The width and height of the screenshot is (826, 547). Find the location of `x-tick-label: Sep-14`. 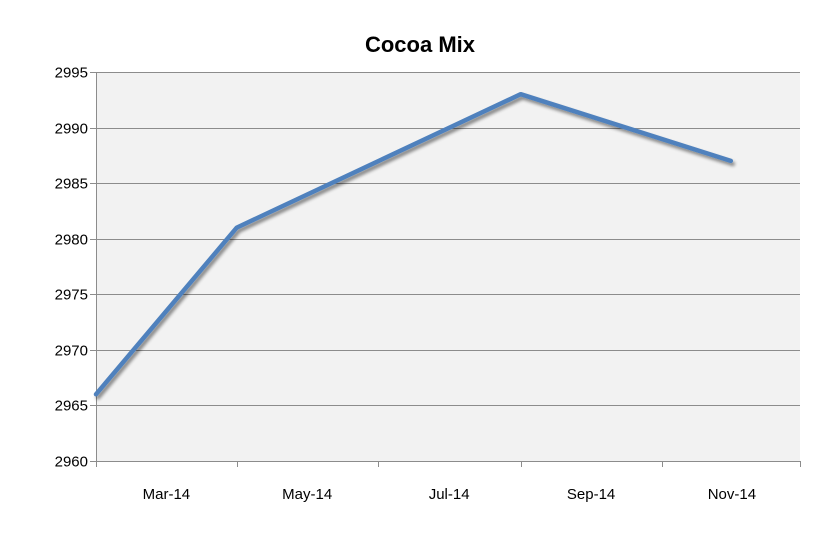

x-tick-label: Sep-14 is located at coordinates (591, 494).